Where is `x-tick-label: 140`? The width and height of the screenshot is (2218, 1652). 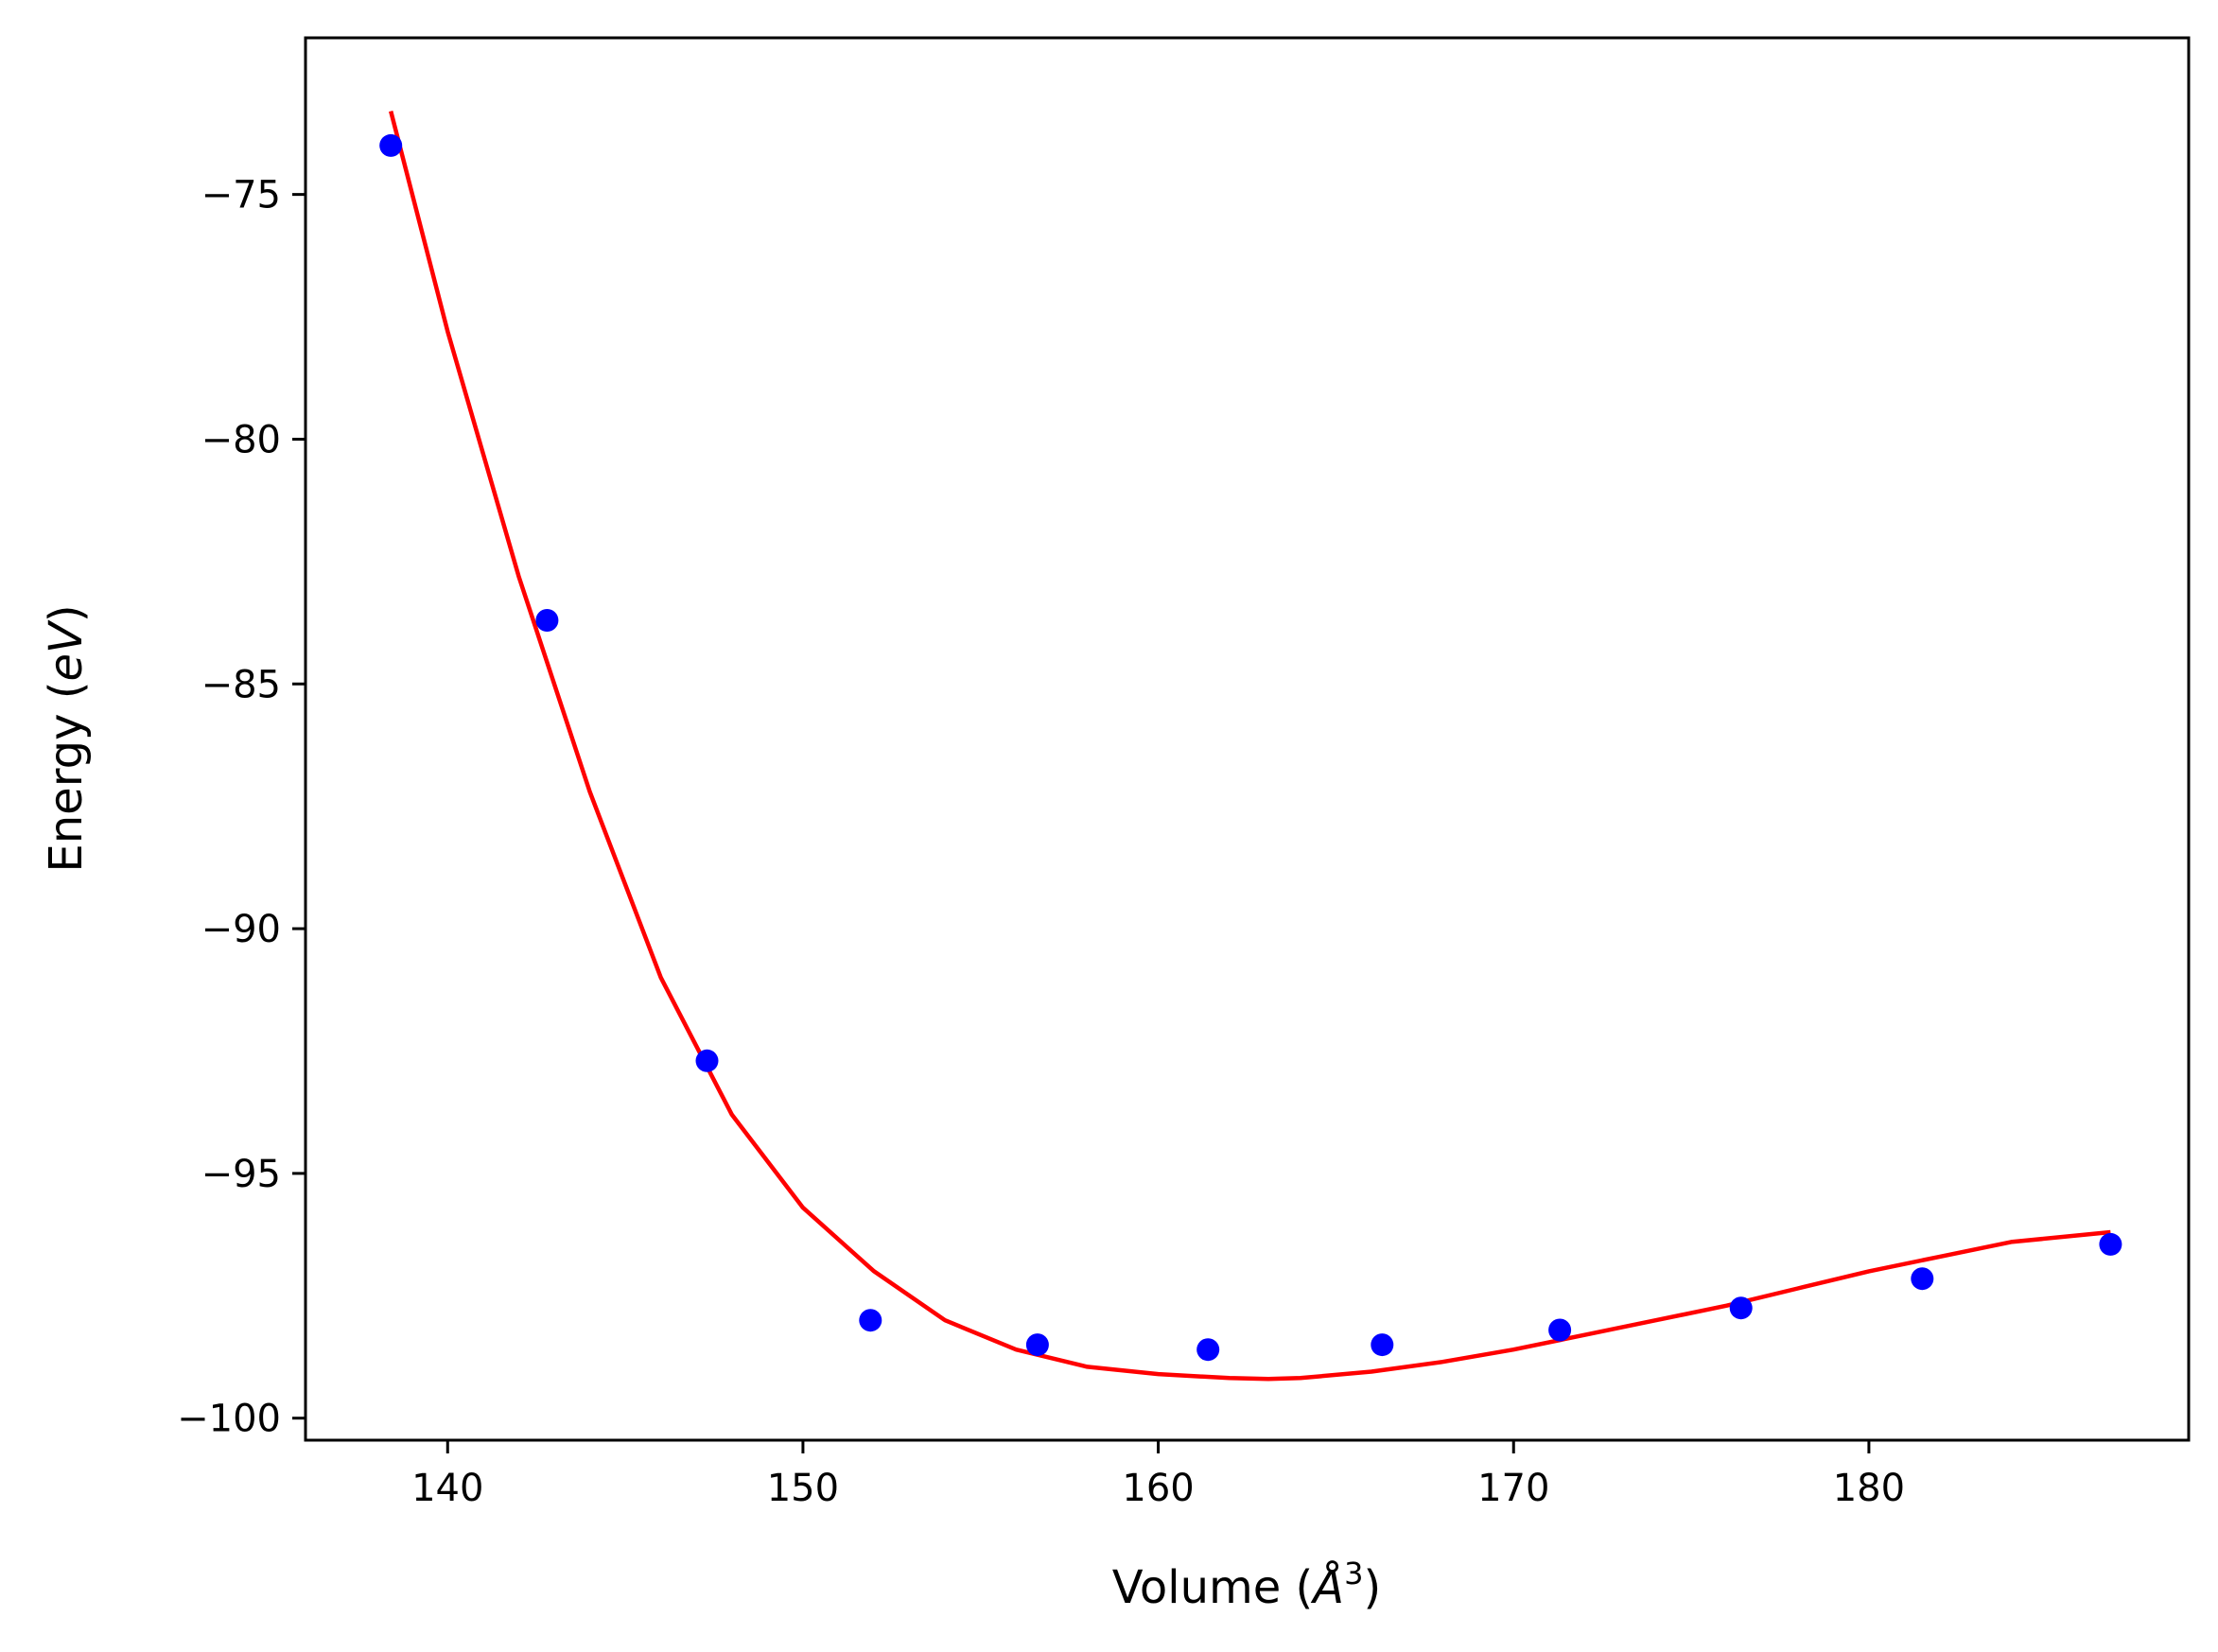 x-tick-label: 140 is located at coordinates (447, 1489).